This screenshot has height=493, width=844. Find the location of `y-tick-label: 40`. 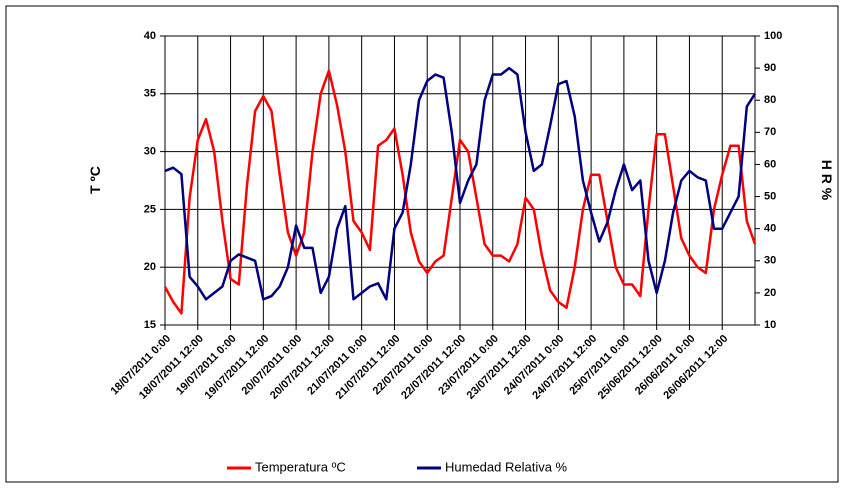

y-tick-label: 40 is located at coordinates (150, 36).